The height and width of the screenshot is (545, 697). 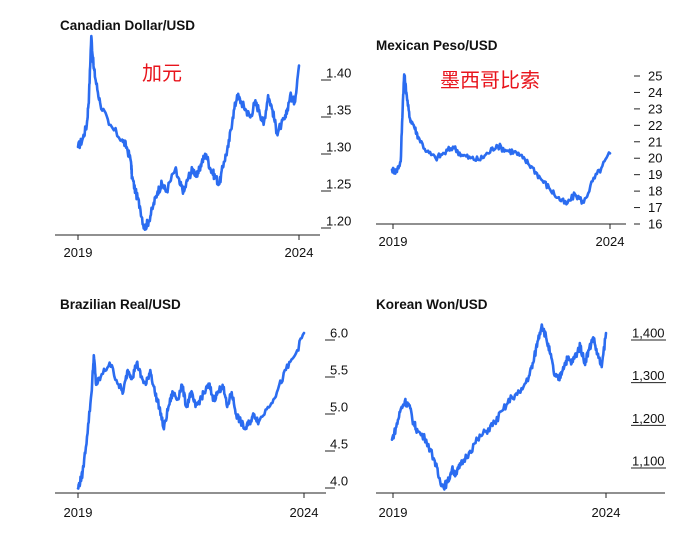 What do you see at coordinates (127, 25) in the screenshot?
I see `chart-title: Canadian Dollar/USD` at bounding box center [127, 25].